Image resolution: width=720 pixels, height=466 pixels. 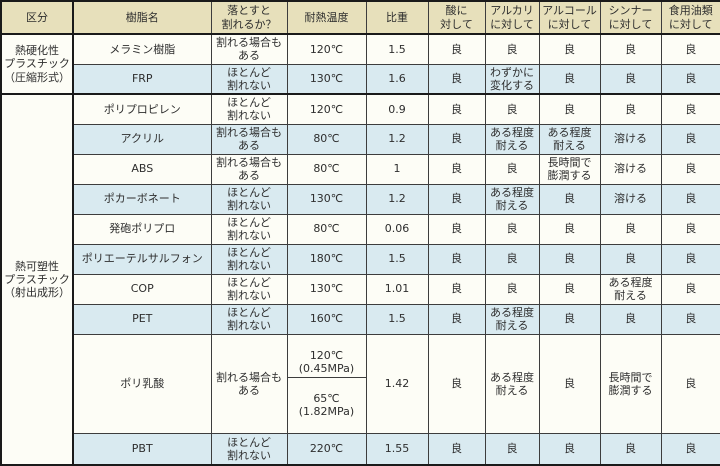 I want to click on temp-cell: 160℃, so click(x=326, y=319).